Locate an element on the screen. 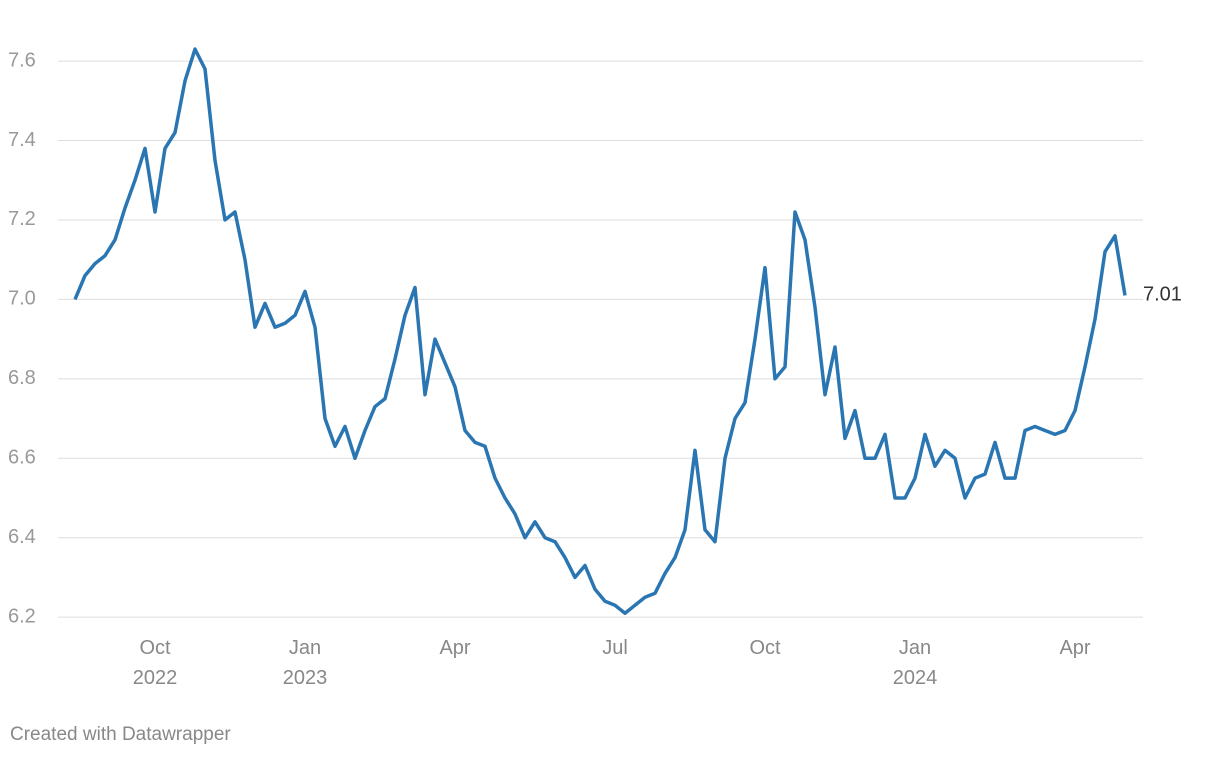  y-tick-label: 7.4 is located at coordinates (22, 140).